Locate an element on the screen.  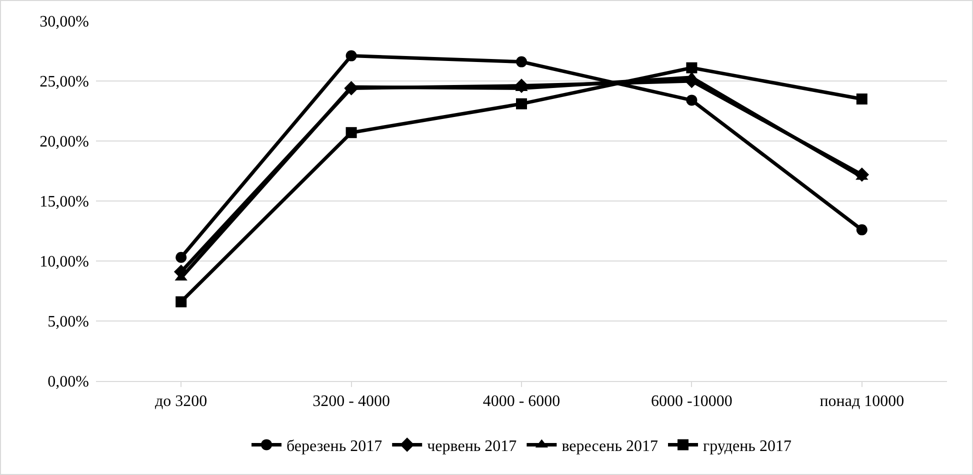
x-tick-label: 6000 -10000 is located at coordinates (691, 401).